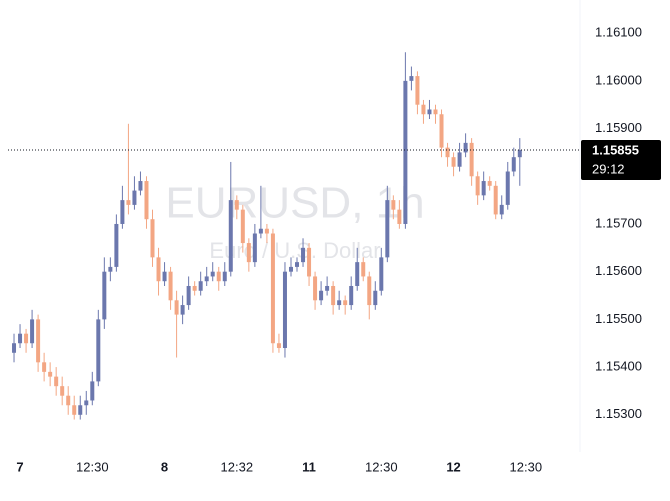  Describe the element at coordinates (608, 168) in the screenshot. I see `countdown: 29:12` at that location.